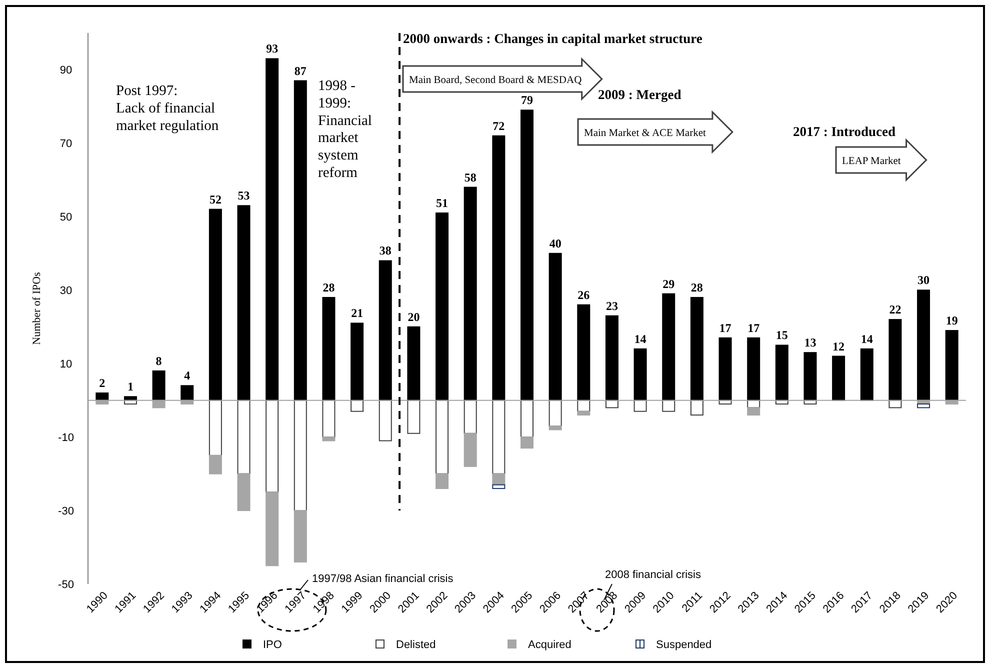 Image resolution: width=990 pixels, height=667 pixels. I want to click on data-label: 8, so click(159, 361).